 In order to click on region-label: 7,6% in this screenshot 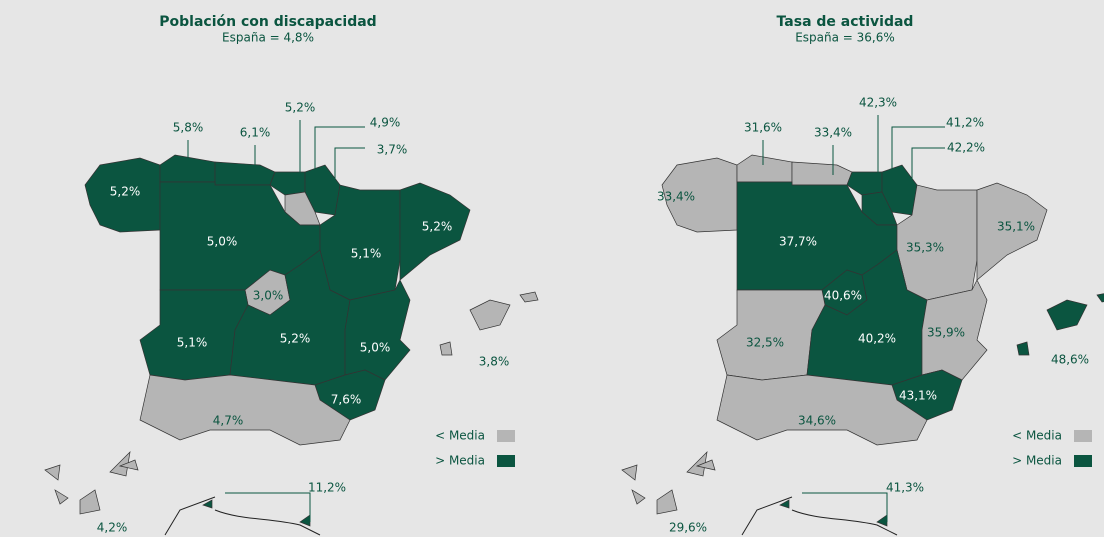, I will do `click(346, 400)`.